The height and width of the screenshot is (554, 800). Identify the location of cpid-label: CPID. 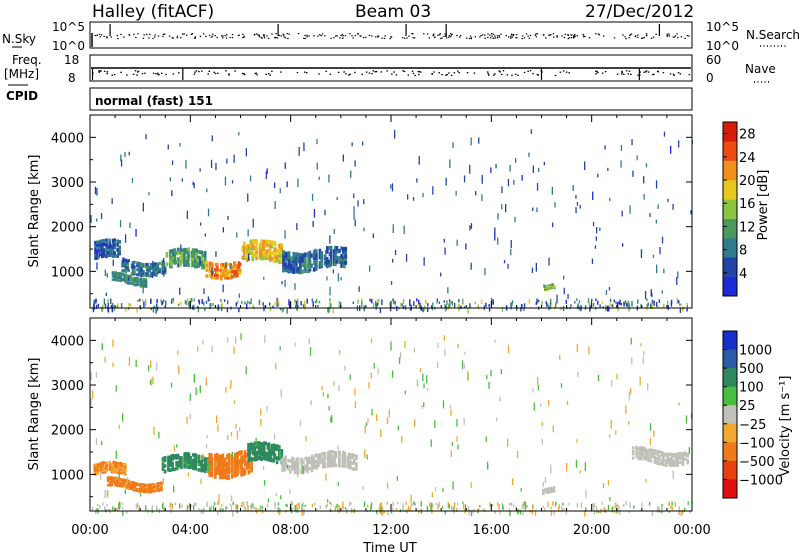
(22, 96).